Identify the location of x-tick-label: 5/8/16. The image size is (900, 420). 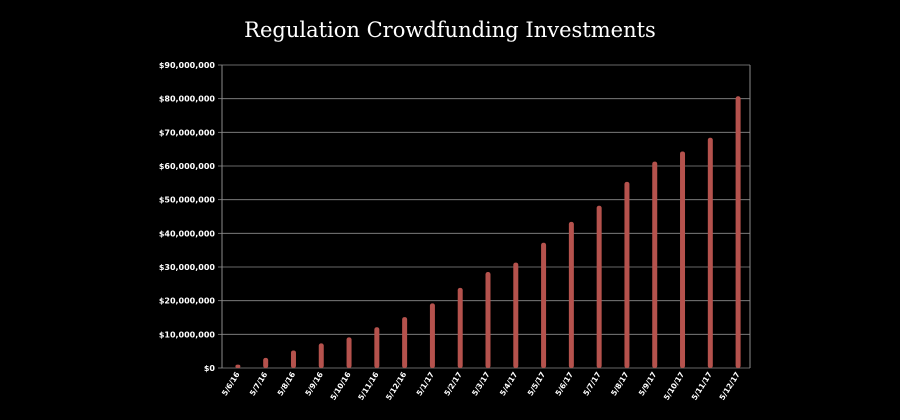
(287, 383).